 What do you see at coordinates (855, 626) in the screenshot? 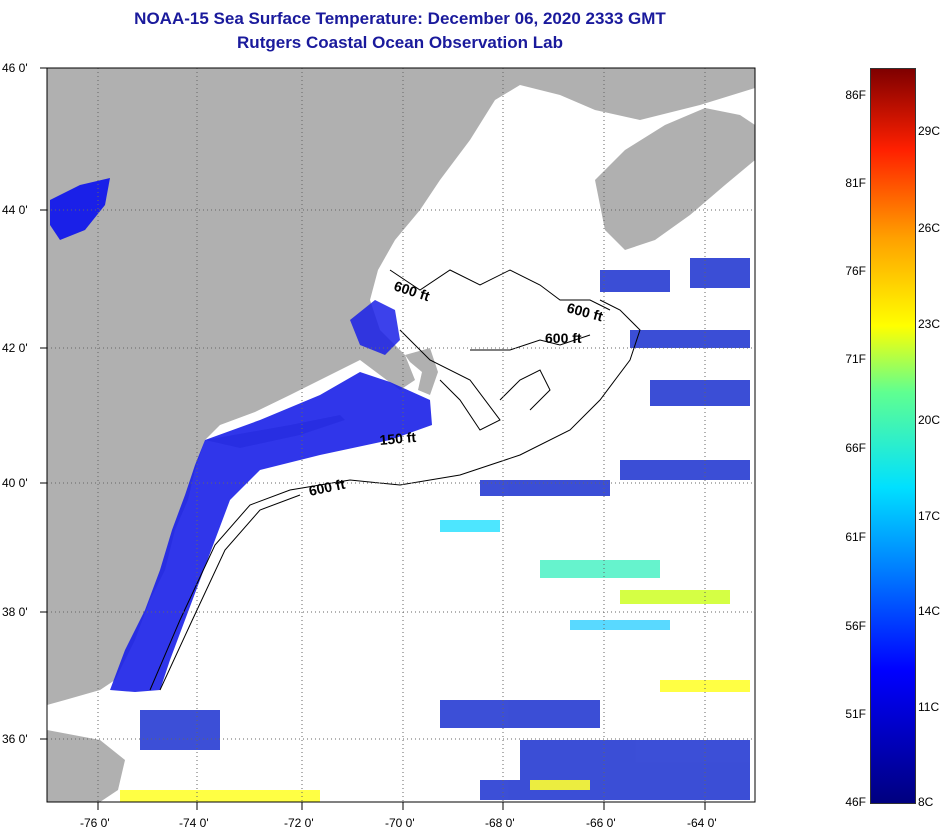
I see `colorbar-f-56: 56F` at bounding box center [855, 626].